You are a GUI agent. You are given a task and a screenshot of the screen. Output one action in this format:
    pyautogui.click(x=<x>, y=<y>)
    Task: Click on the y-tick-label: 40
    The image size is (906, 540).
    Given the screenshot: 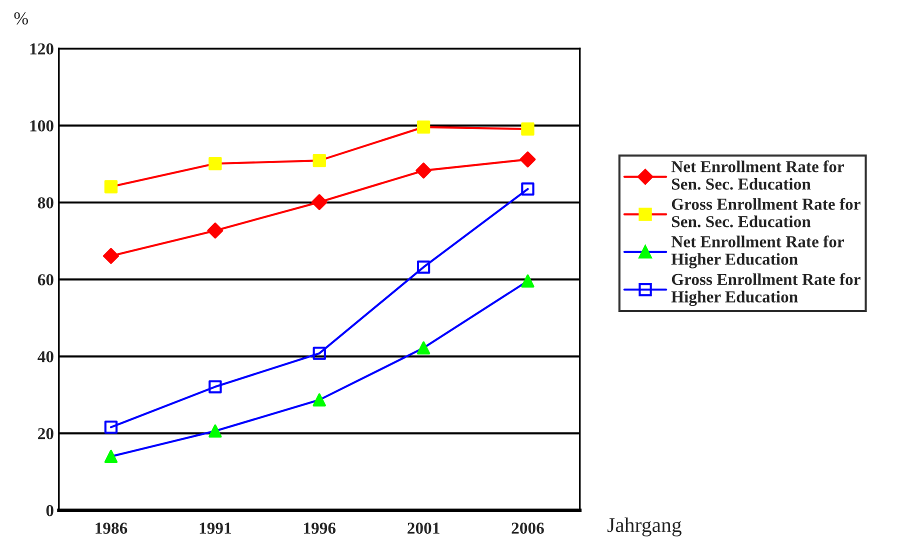 What is the action you would take?
    pyautogui.click(x=46, y=356)
    